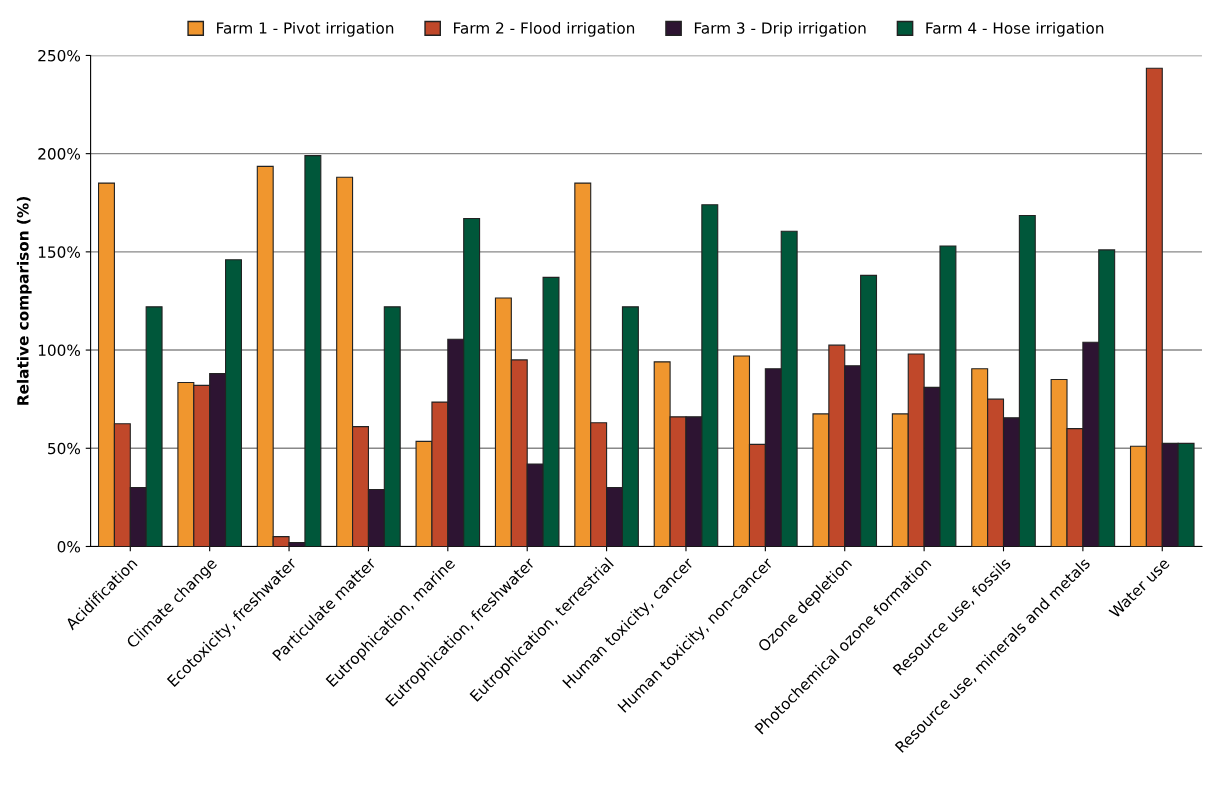 The width and height of the screenshot is (1208, 792). Describe the element at coordinates (59, 252) in the screenshot. I see `y-tick-label: 150%` at that location.